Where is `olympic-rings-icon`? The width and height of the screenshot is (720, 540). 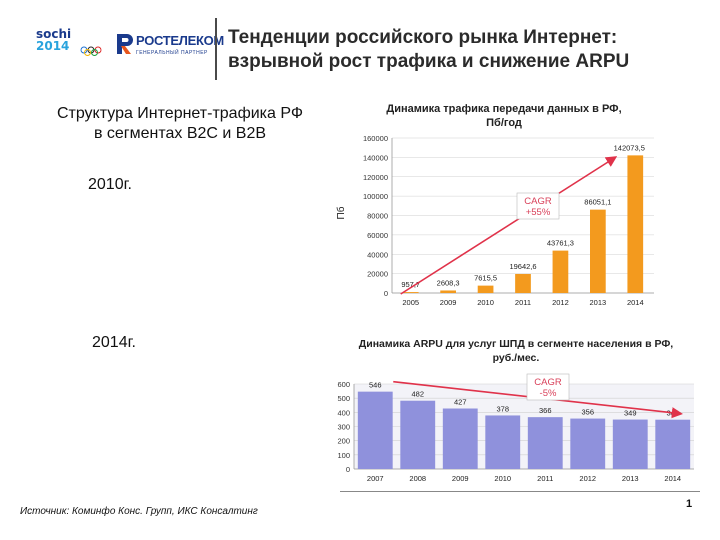 olympic-rings-icon is located at coordinates (91, 51).